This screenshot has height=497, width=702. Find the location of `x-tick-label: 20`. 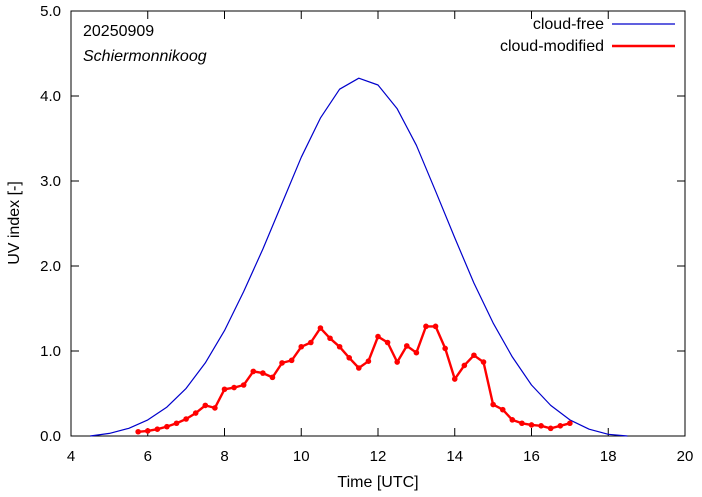

x-tick-label: 20 is located at coordinates (685, 456).